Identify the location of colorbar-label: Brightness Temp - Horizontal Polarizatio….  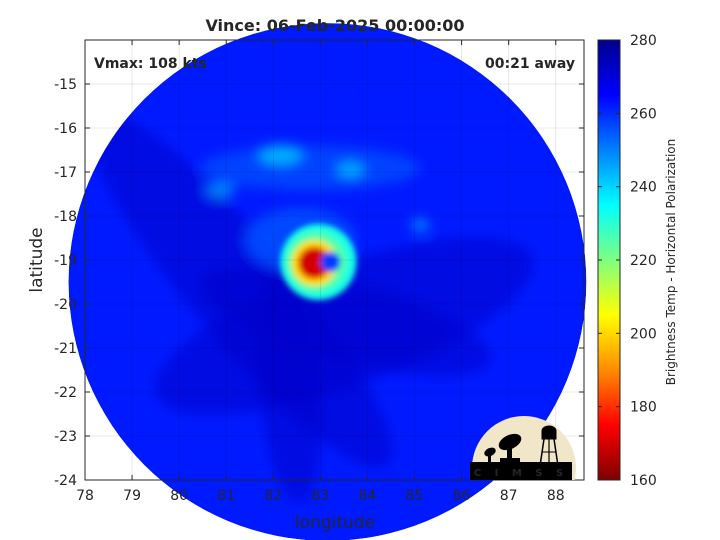
(671, 262).